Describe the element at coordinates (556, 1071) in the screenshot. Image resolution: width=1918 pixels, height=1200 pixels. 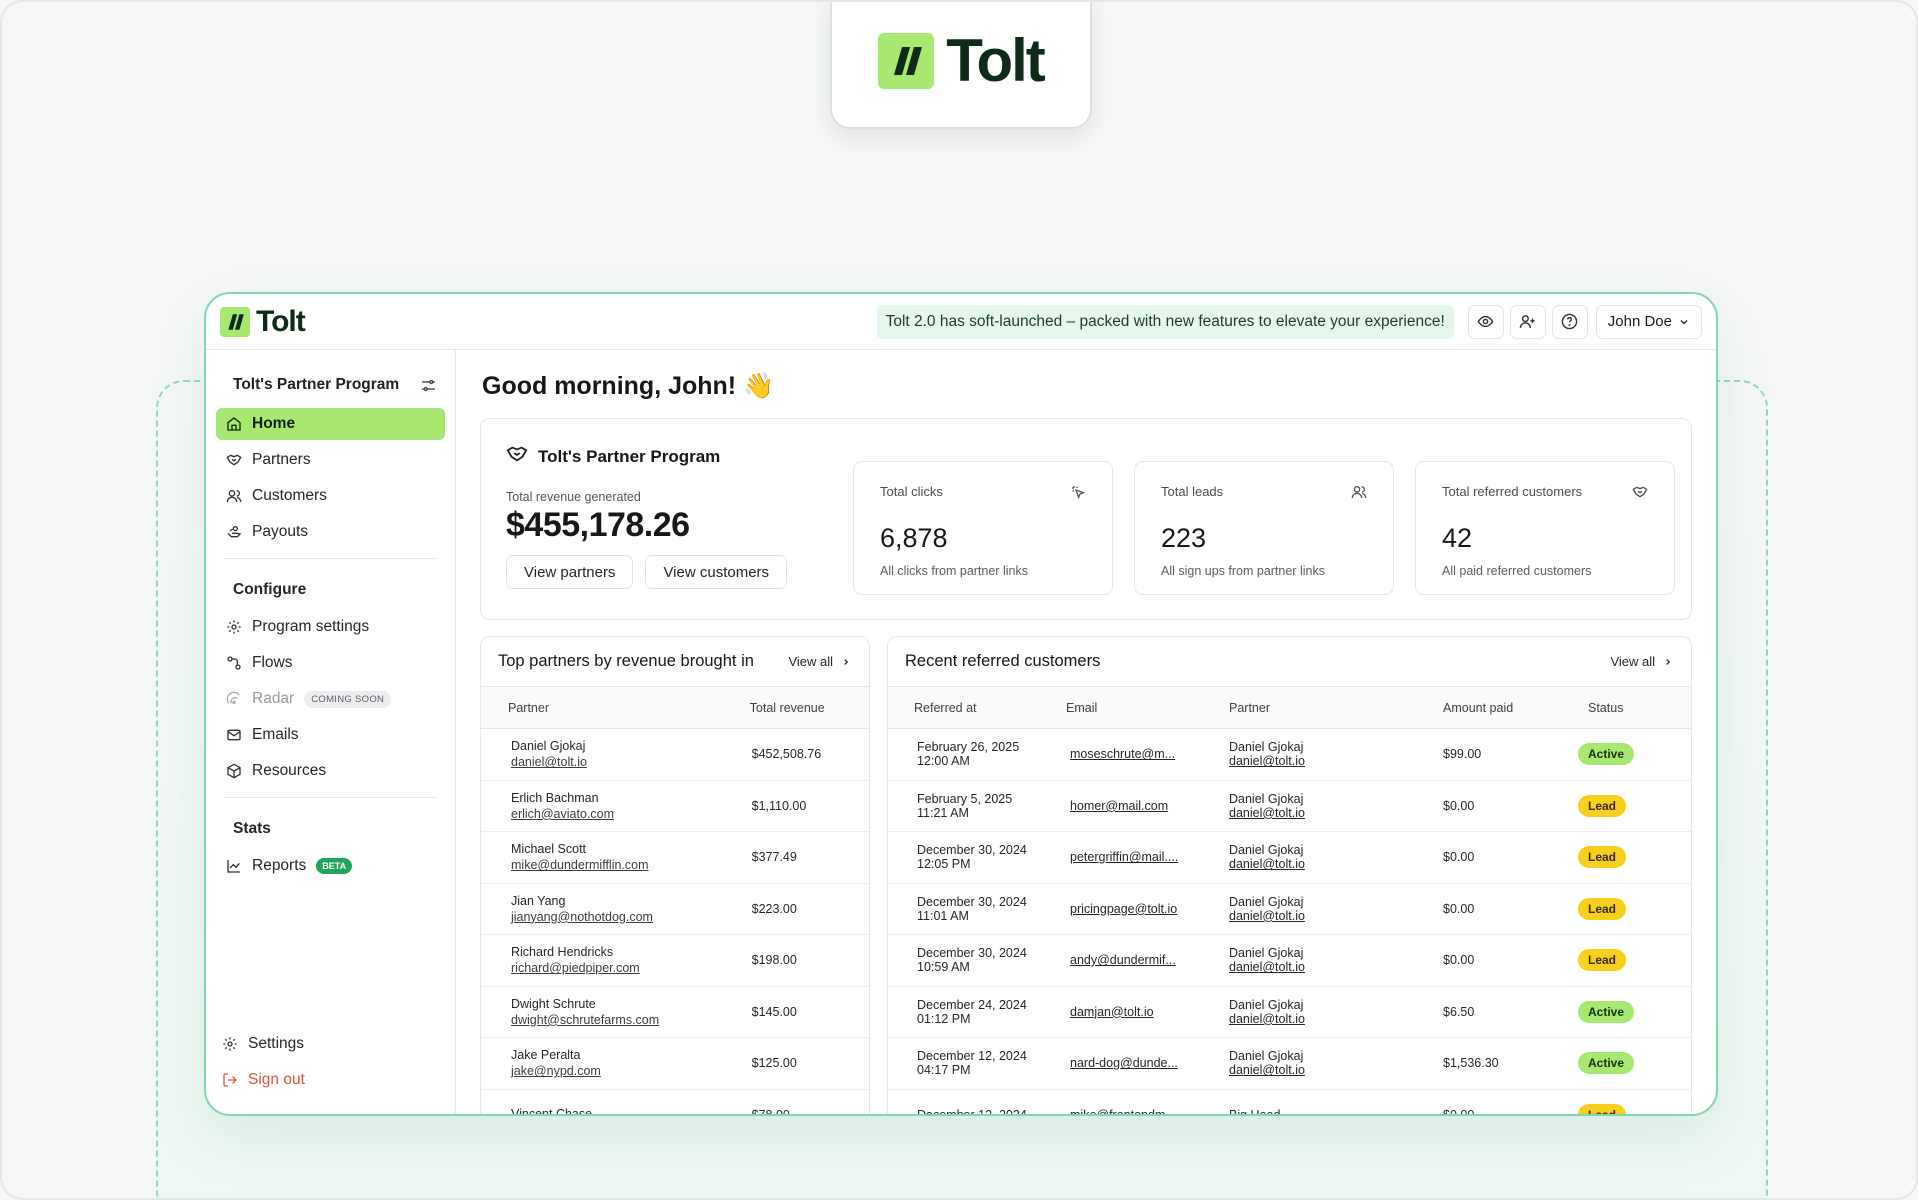
I see `partner-email-link: jake@nypd.com` at that location.